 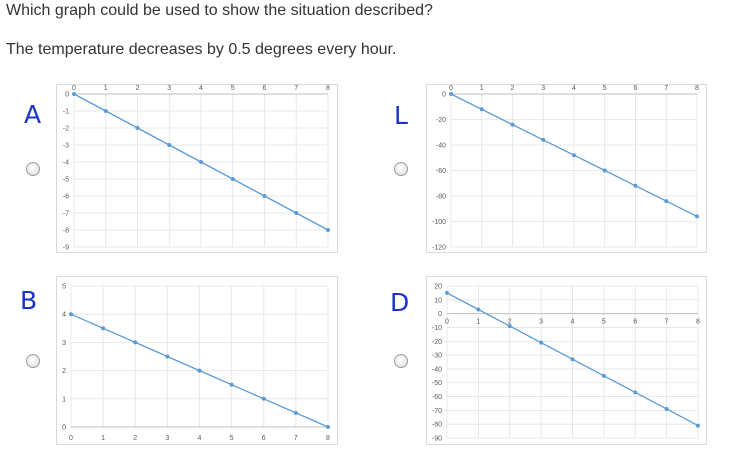 What do you see at coordinates (64, 371) in the screenshot?
I see `y-tick-label: 2` at bounding box center [64, 371].